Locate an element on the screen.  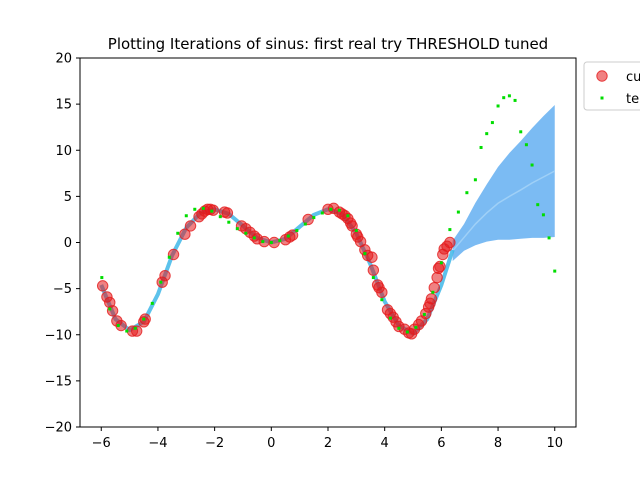
y-tick-label: 20 is located at coordinates (63, 59).